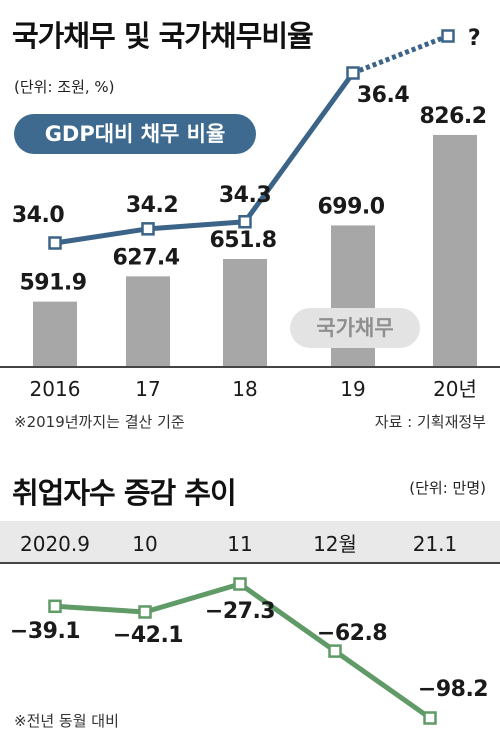 Image resolution: width=500 pixels, height=754 pixels. I want to click on line-legend-label: GDP대비 채무 비율, so click(135, 134).